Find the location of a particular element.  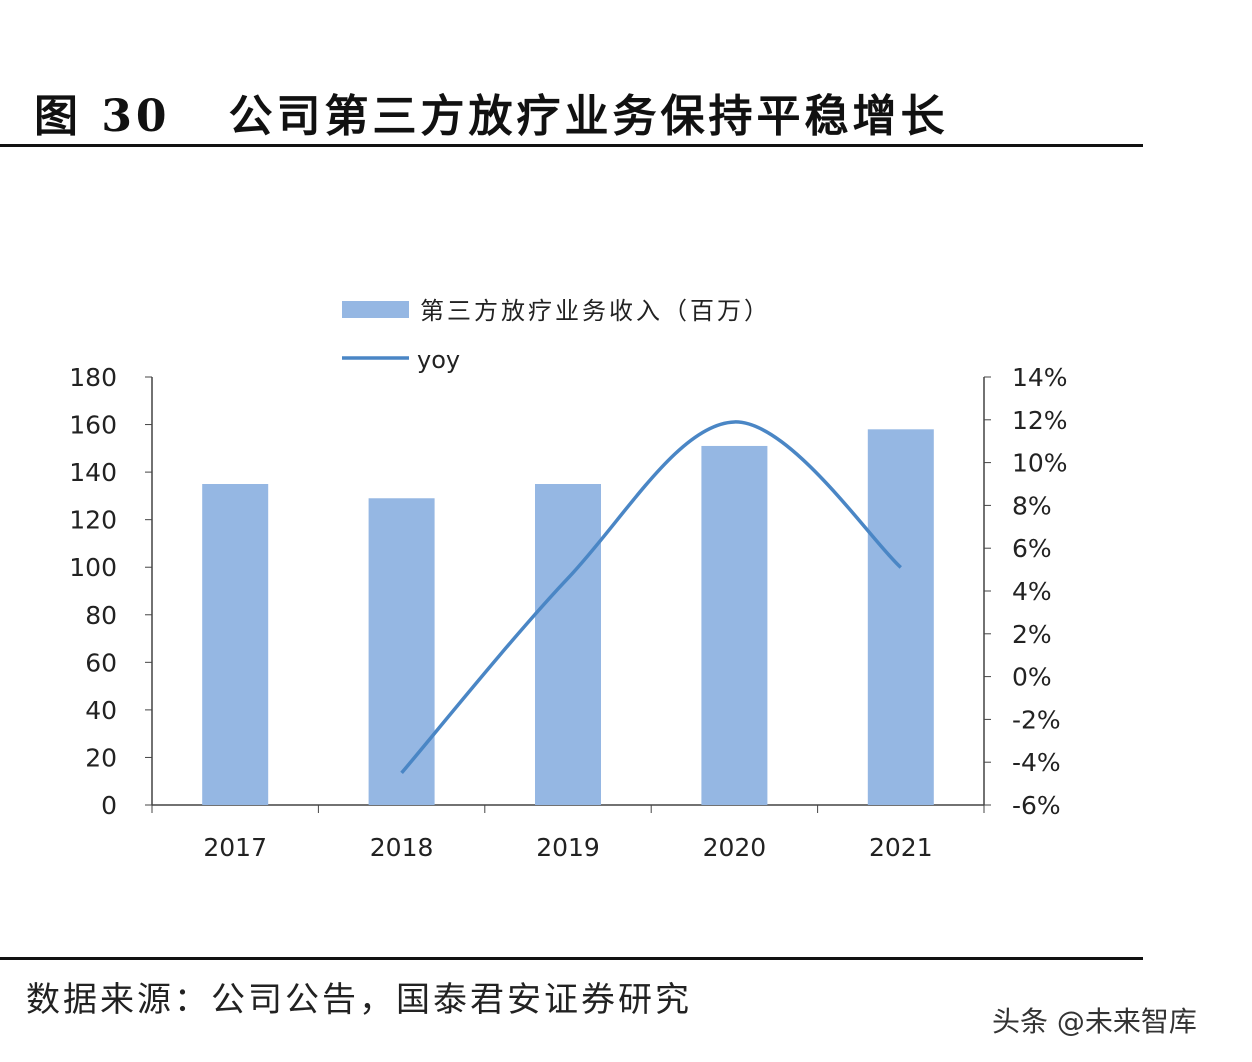

left-tick-label: 0 is located at coordinates (109, 805).